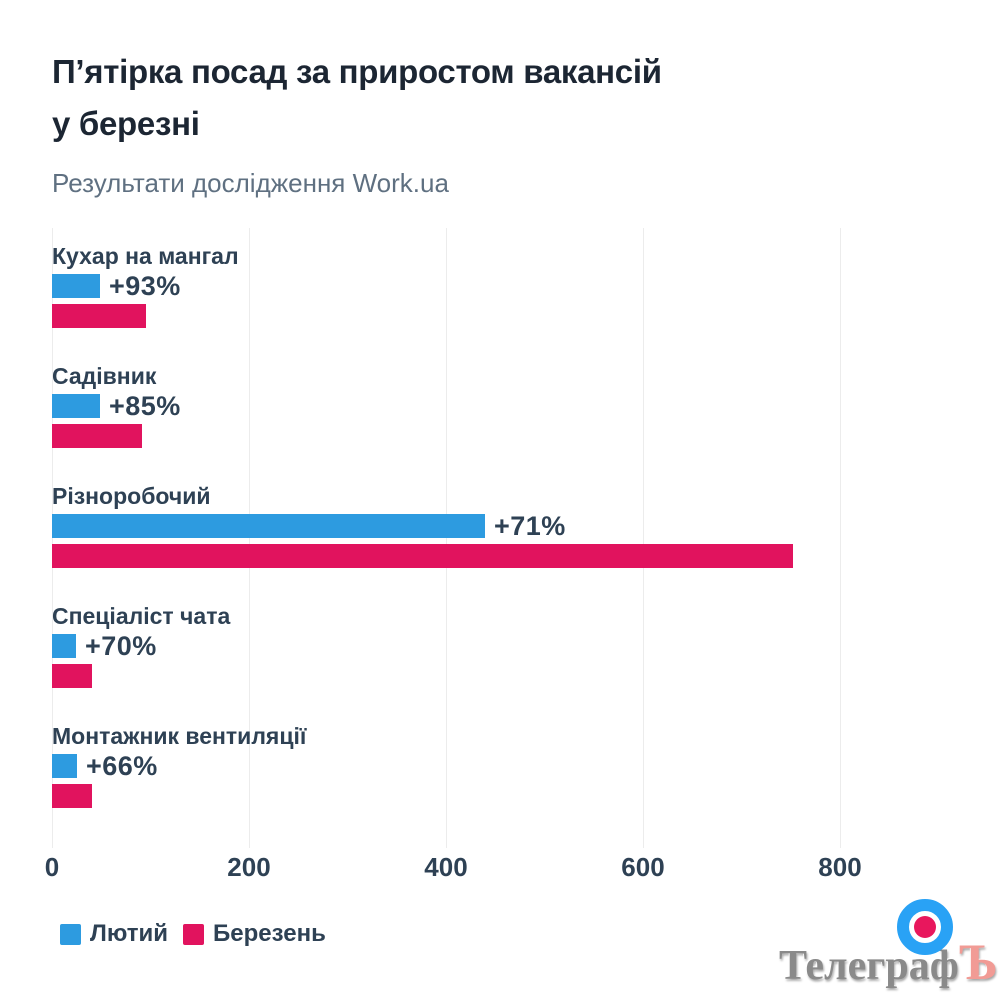 This screenshot has width=1000, height=1000. What do you see at coordinates (145, 256) in the screenshot?
I see `category-label: Кухар на мангал` at bounding box center [145, 256].